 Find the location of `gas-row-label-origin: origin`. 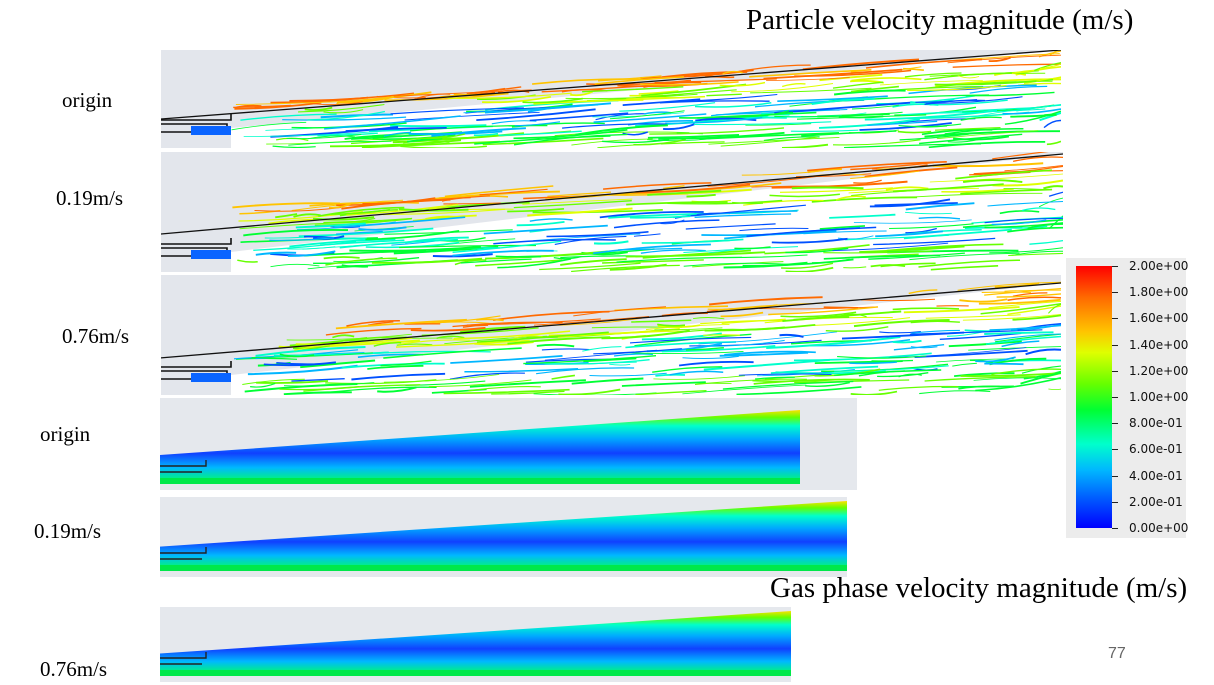

gas-row-label-origin: origin is located at coordinates (65, 434).